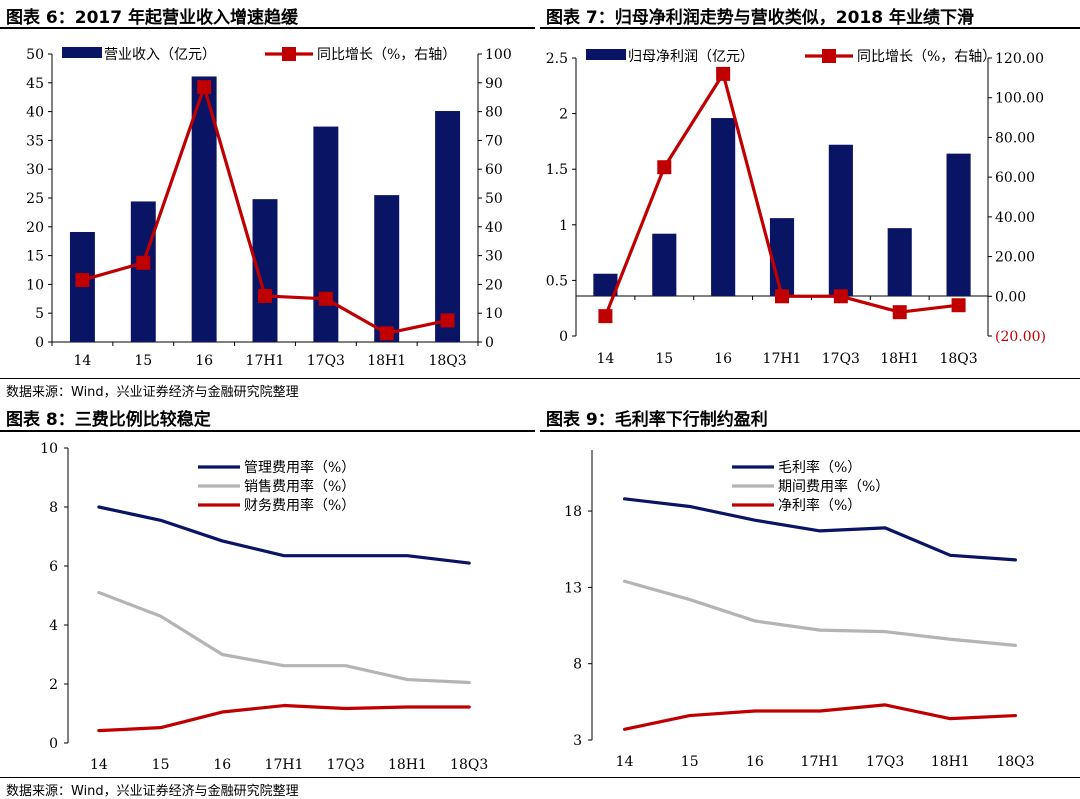 The width and height of the screenshot is (1080, 799). I want to click on fig6-legend-line-marker, so click(289, 54).